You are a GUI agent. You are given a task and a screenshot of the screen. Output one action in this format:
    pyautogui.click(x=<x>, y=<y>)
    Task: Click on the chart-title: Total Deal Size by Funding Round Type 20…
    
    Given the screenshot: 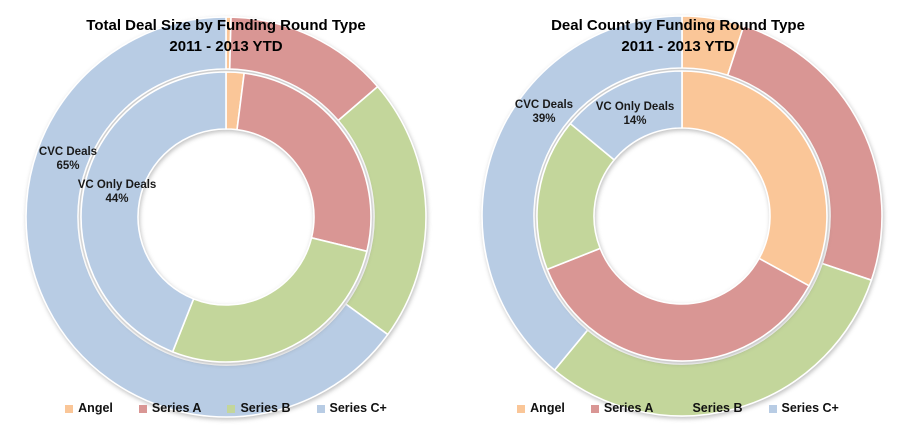 What is the action you would take?
    pyautogui.click(x=226, y=36)
    